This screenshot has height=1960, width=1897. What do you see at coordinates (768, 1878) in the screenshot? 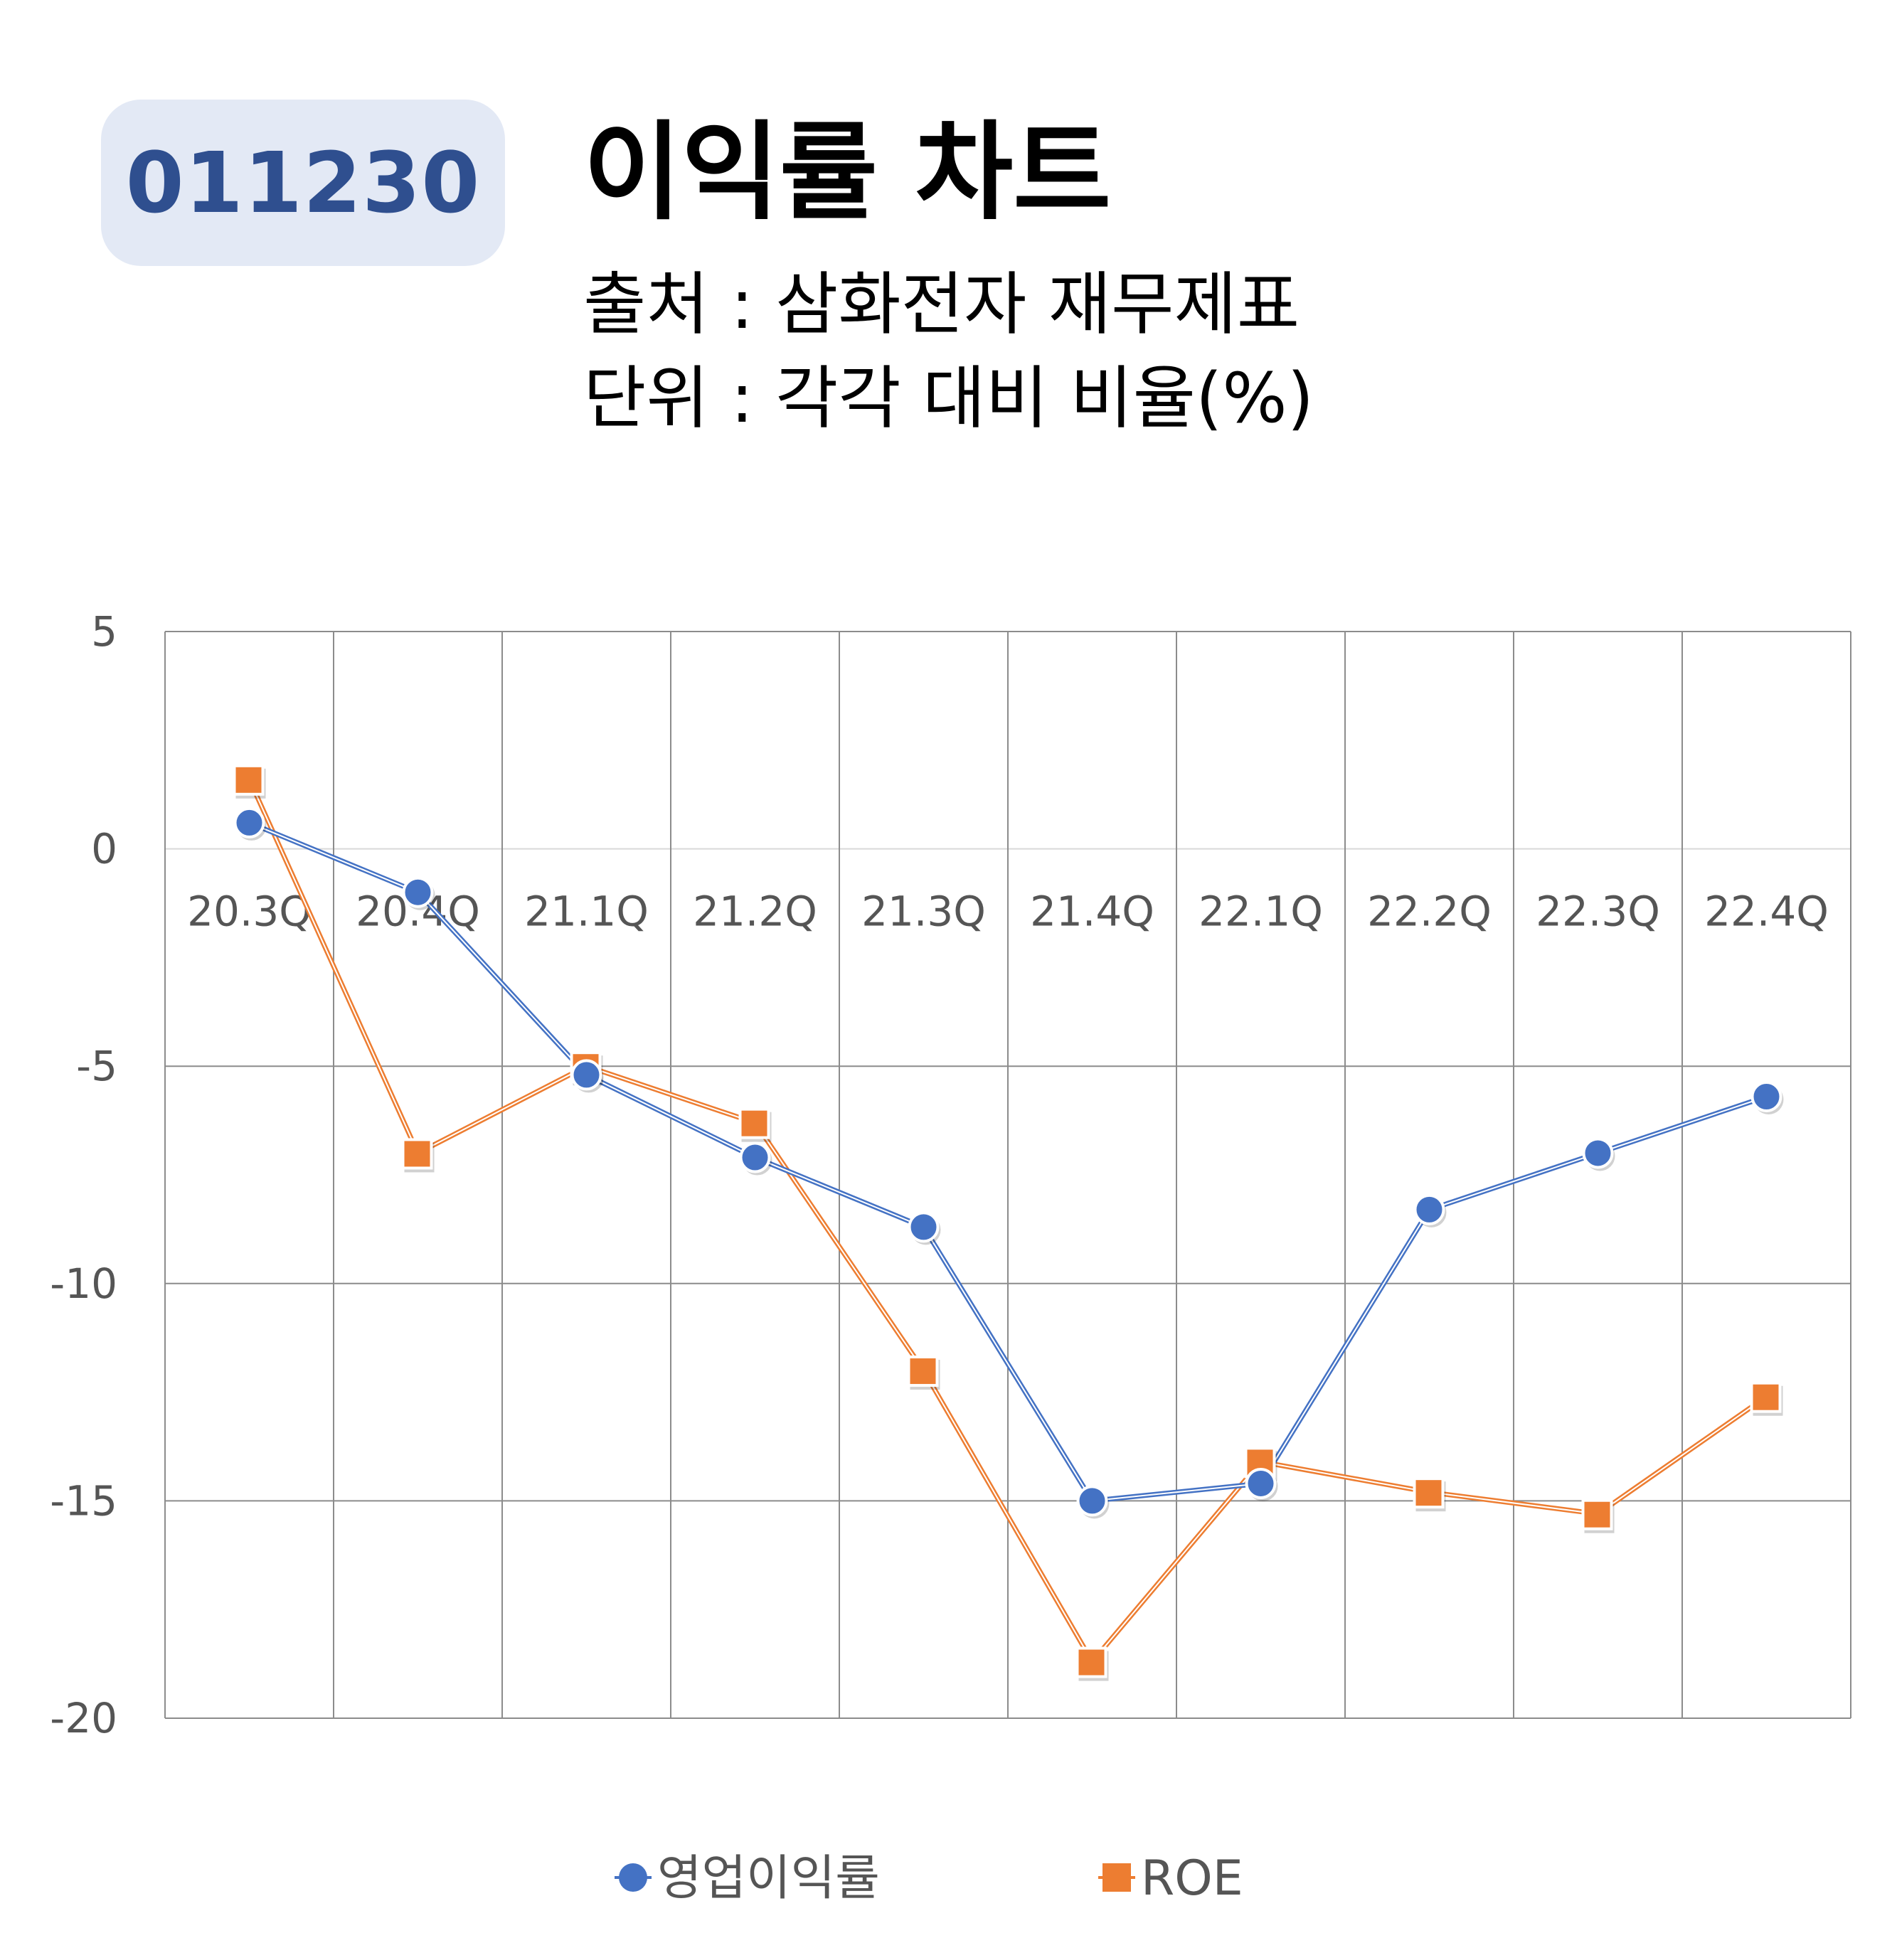
I see `legend-label: 영업이익률` at bounding box center [768, 1878].